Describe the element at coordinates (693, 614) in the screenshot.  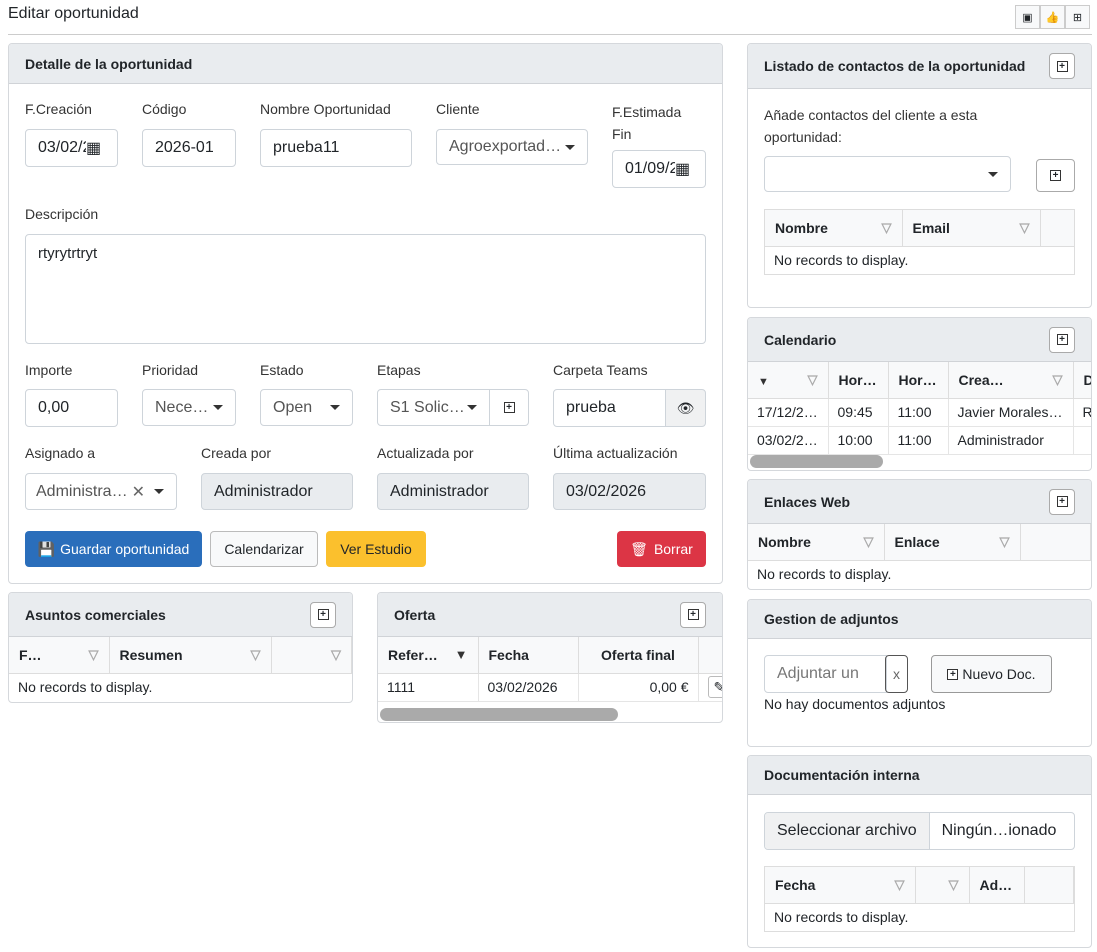
I see `add-oferta-button: +` at that location.